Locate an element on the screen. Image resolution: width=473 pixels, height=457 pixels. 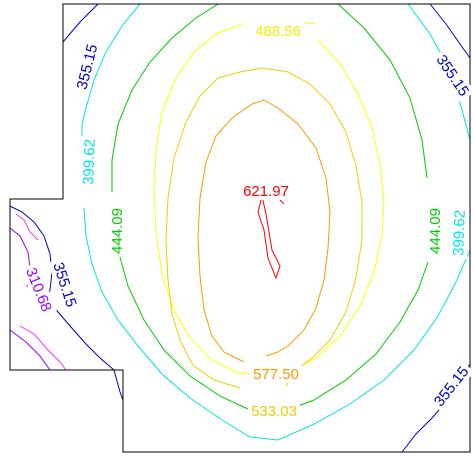
contour-label-group-10: 533.03 is located at coordinates (274, 411).